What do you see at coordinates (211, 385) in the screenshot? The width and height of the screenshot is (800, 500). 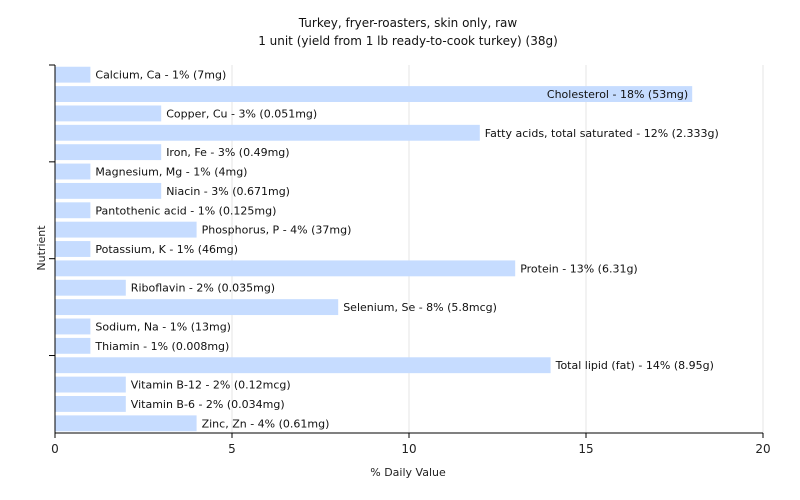 I see `bar-label-17: Vitamin B-12 - 2% (0.12mcg)` at bounding box center [211, 385].